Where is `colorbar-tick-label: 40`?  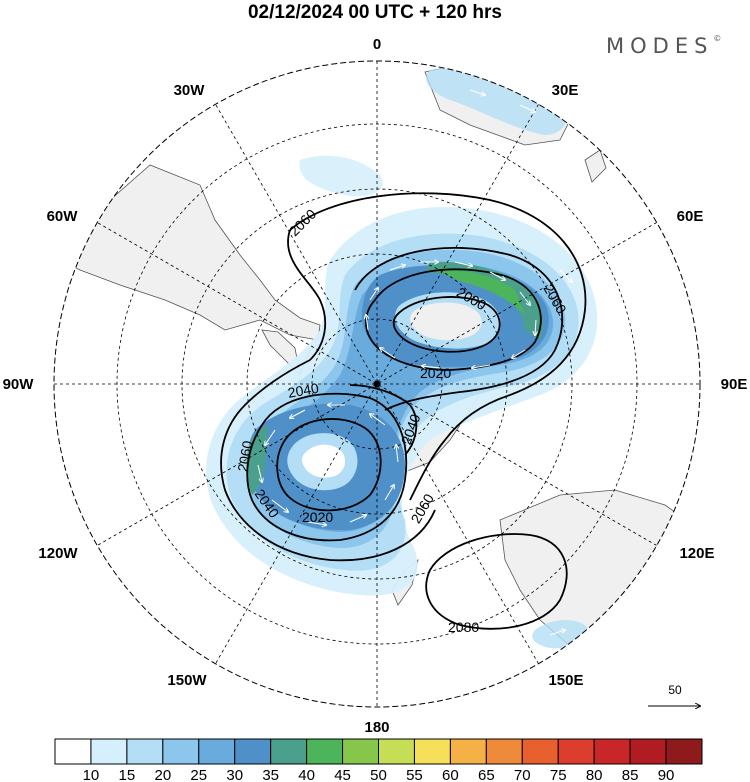 colorbar-tick-label: 40 is located at coordinates (306, 774).